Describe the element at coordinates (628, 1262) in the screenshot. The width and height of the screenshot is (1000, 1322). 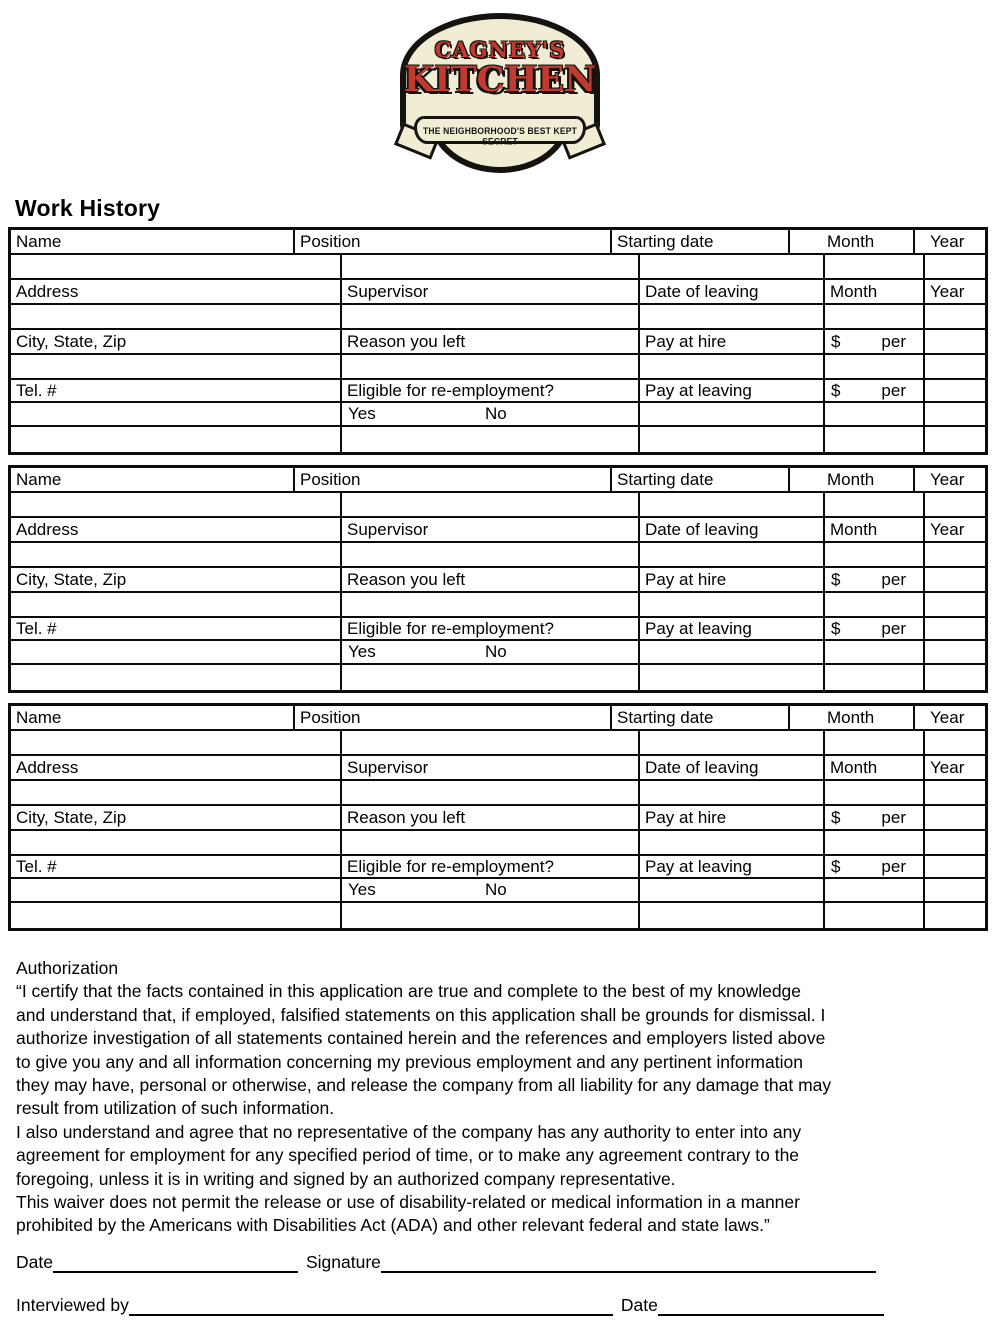
I see `signature-fill-line` at that location.